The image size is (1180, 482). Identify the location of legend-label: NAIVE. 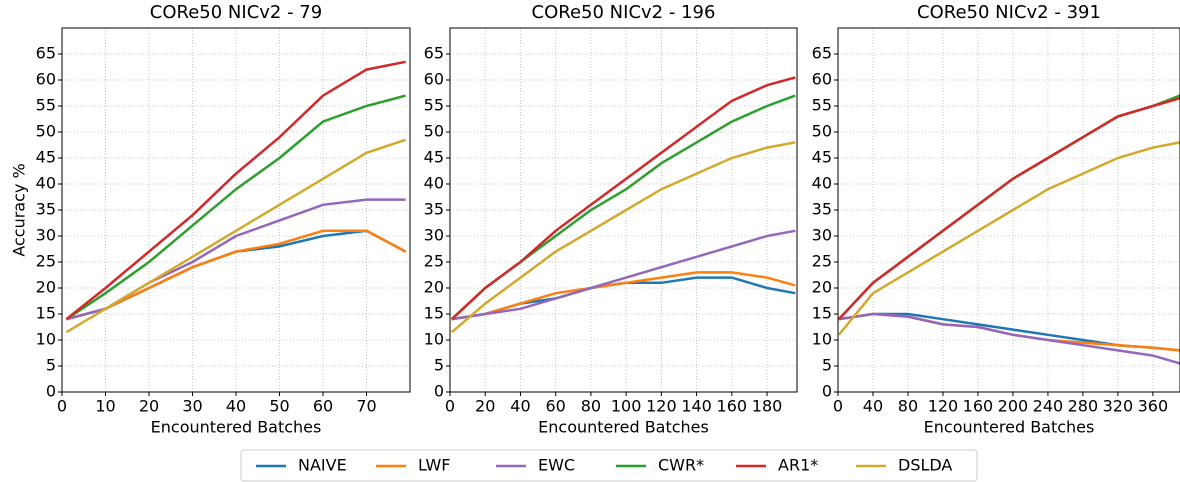
(322, 465).